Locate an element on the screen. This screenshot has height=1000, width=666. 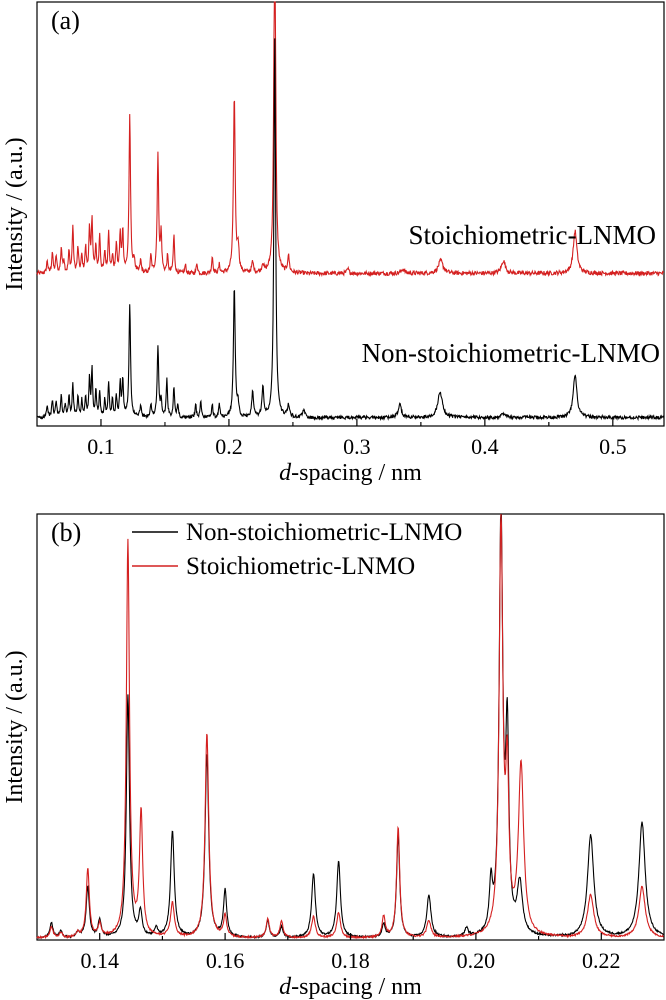
x-tick-label: 0.20 is located at coordinates (476, 960).